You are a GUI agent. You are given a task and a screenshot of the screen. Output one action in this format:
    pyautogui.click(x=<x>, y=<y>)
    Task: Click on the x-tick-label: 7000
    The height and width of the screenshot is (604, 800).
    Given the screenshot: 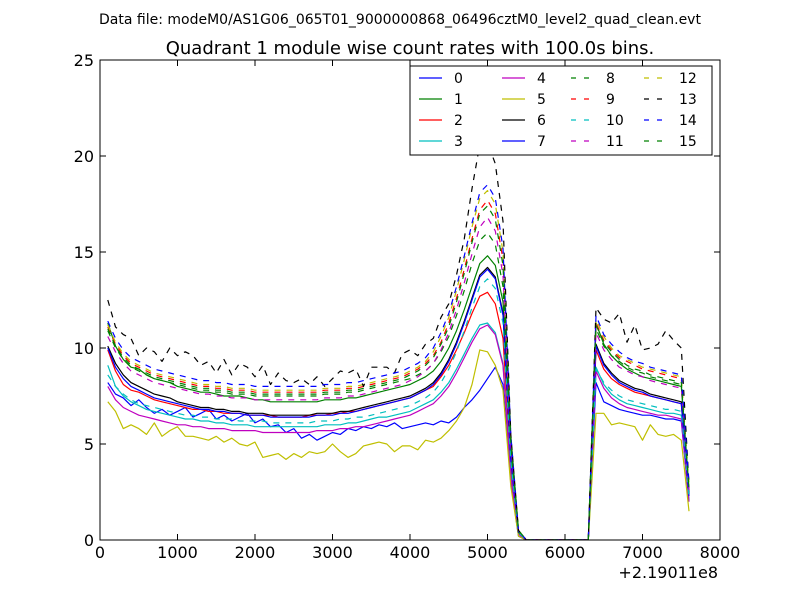 What is the action you would take?
    pyautogui.click(x=642, y=552)
    